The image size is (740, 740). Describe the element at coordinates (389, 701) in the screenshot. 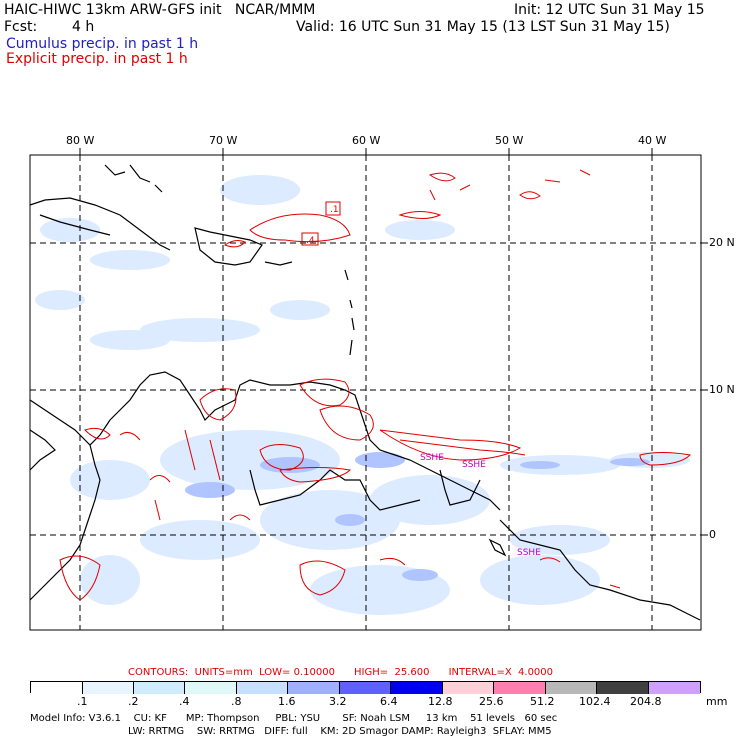

I see `colorbar-tick: 6.4` at that location.